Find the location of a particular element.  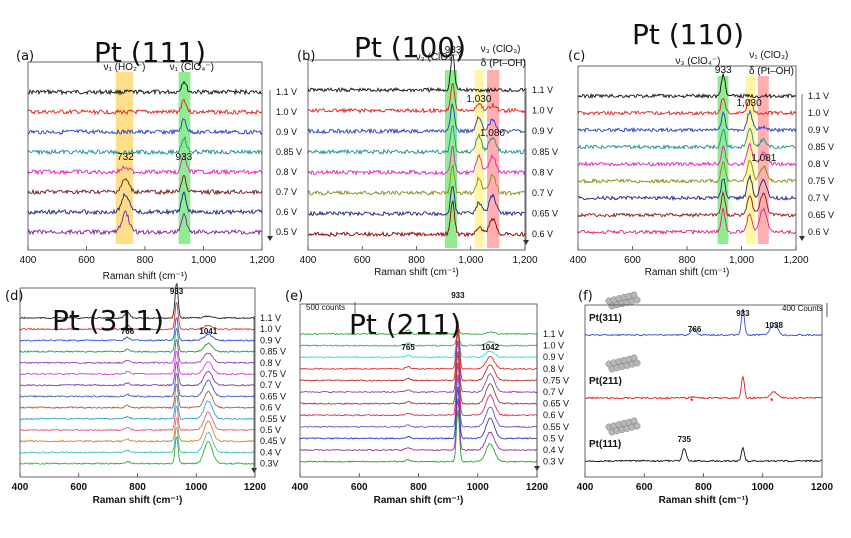

series-label-d-13: 0.3V is located at coordinates (269, 464).